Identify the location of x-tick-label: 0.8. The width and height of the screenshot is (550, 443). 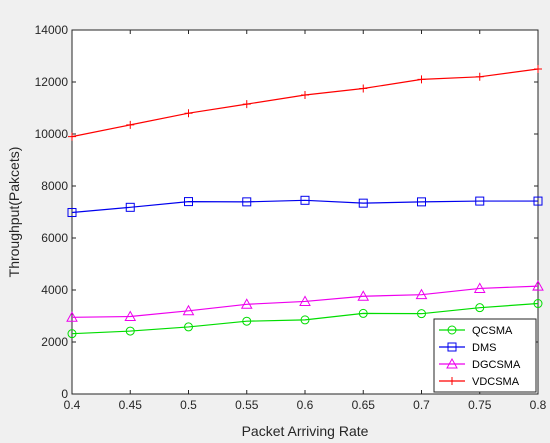
(538, 405).